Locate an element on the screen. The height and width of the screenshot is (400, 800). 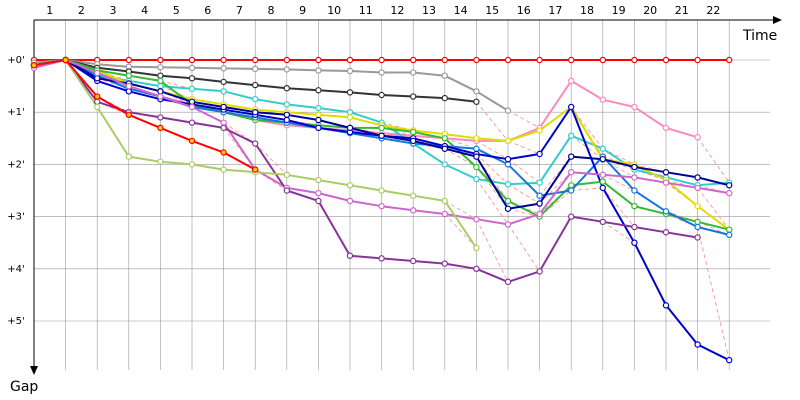
y-tick-label: +1' is located at coordinates (16, 112).